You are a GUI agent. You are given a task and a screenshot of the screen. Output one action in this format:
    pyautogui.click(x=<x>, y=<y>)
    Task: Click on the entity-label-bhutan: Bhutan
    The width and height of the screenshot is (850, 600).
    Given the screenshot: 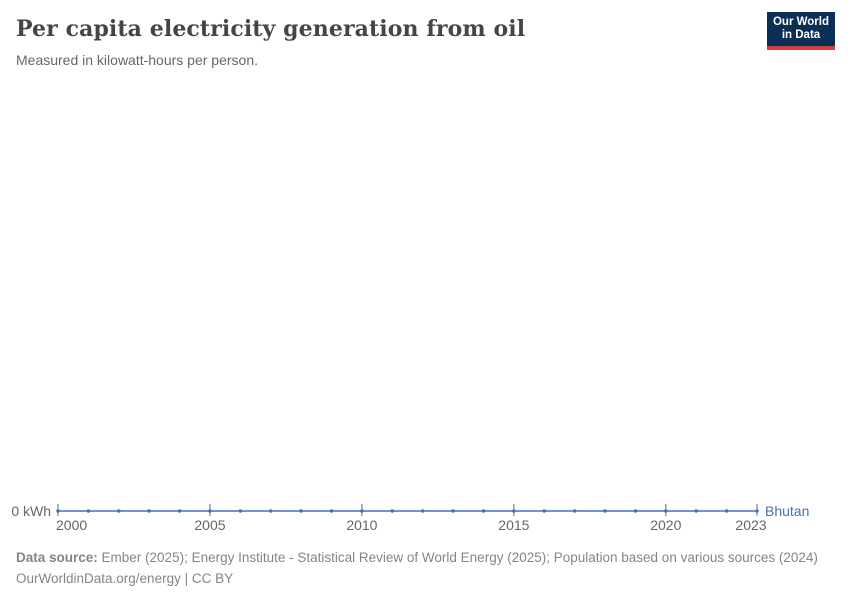 What is the action you would take?
    pyautogui.click(x=787, y=511)
    